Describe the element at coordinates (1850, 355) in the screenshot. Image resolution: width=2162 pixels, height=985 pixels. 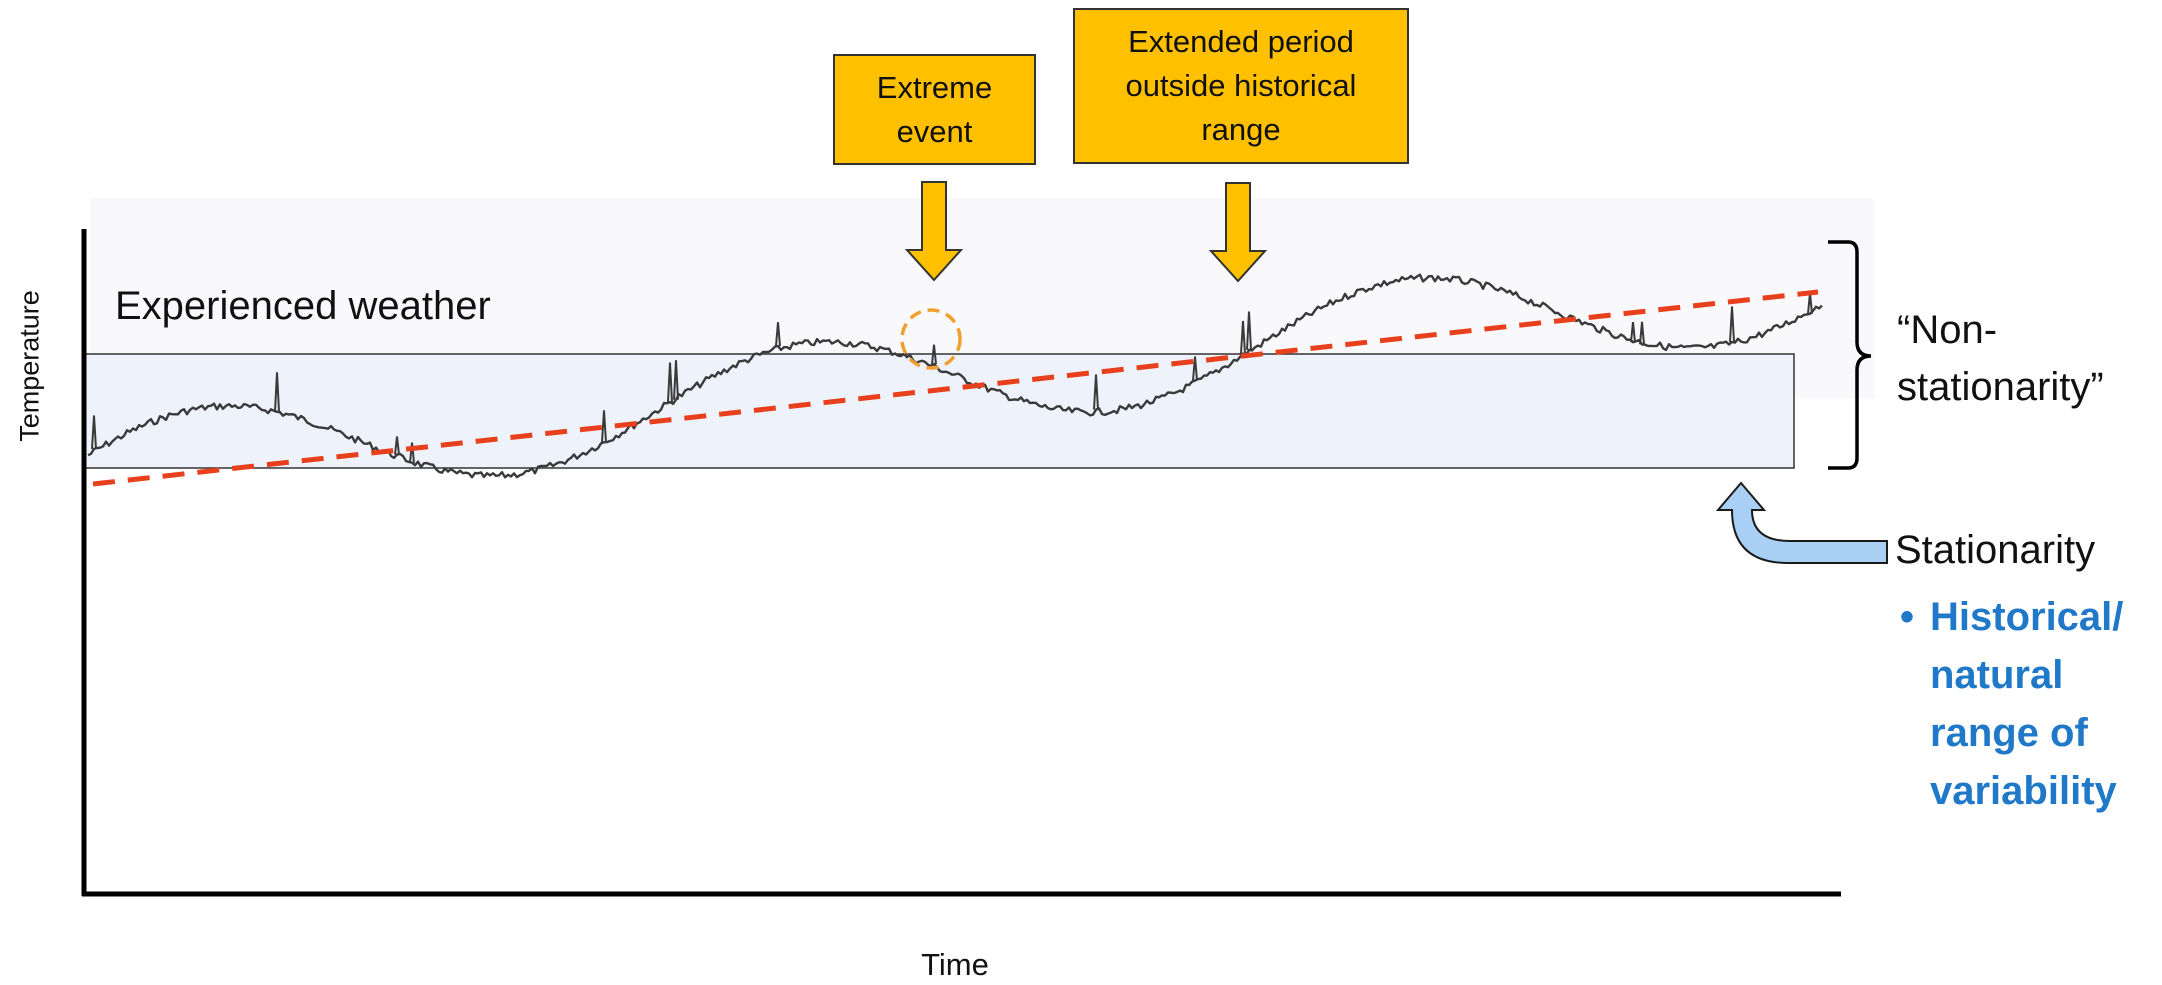
I see `right-brace-icon` at that location.